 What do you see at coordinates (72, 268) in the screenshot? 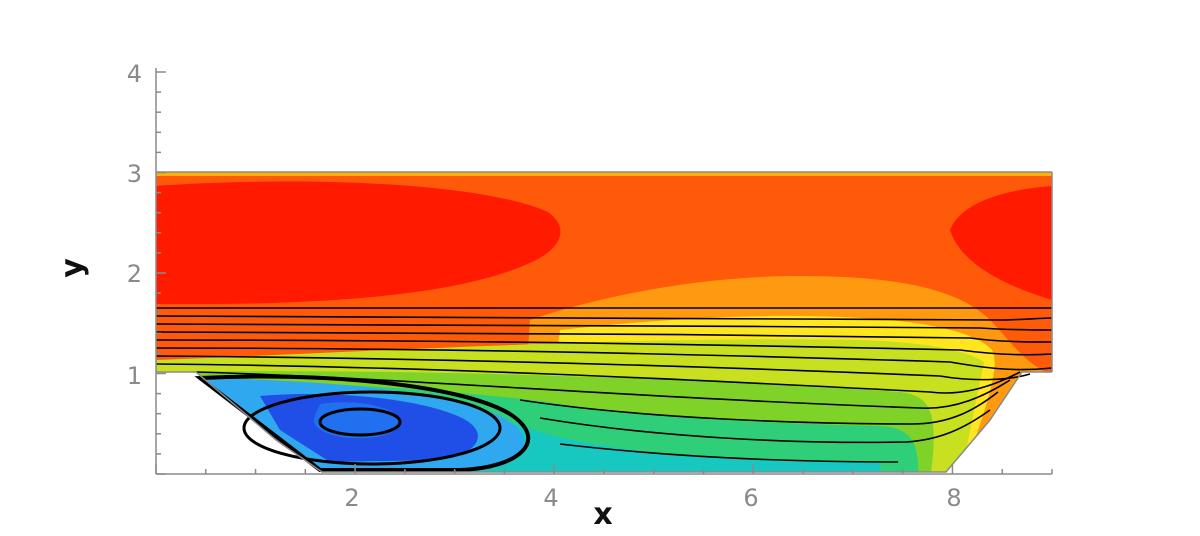
I see `y-axis-title: y` at bounding box center [72, 268].